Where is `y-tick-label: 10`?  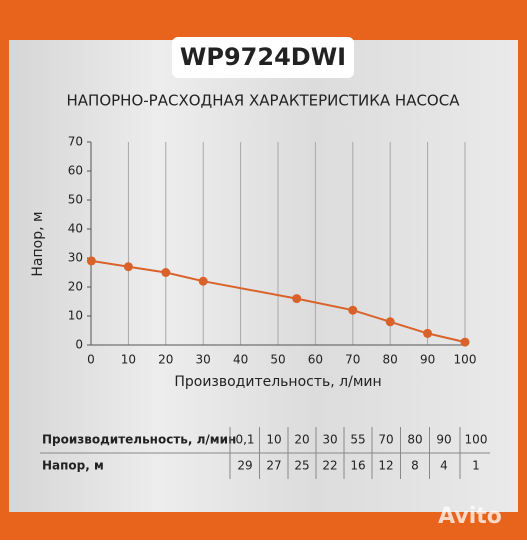 y-tick-label: 10 is located at coordinates (75, 316).